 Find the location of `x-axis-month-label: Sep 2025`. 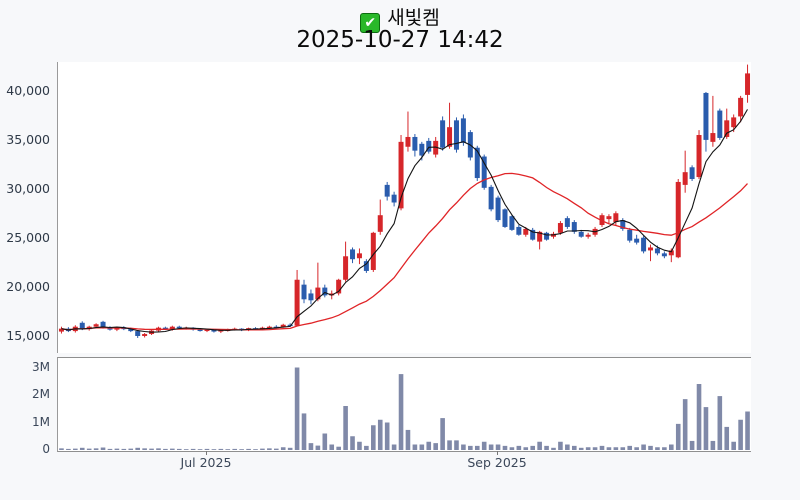

x-axis-month-label: Sep 2025 is located at coordinates (497, 462).